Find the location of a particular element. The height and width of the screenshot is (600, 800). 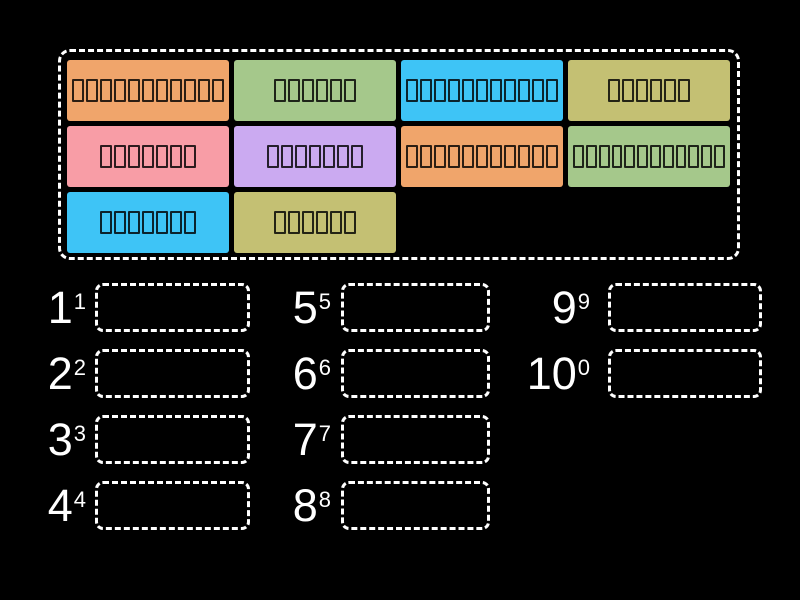

power-base: 3 is located at coordinates (60, 439).